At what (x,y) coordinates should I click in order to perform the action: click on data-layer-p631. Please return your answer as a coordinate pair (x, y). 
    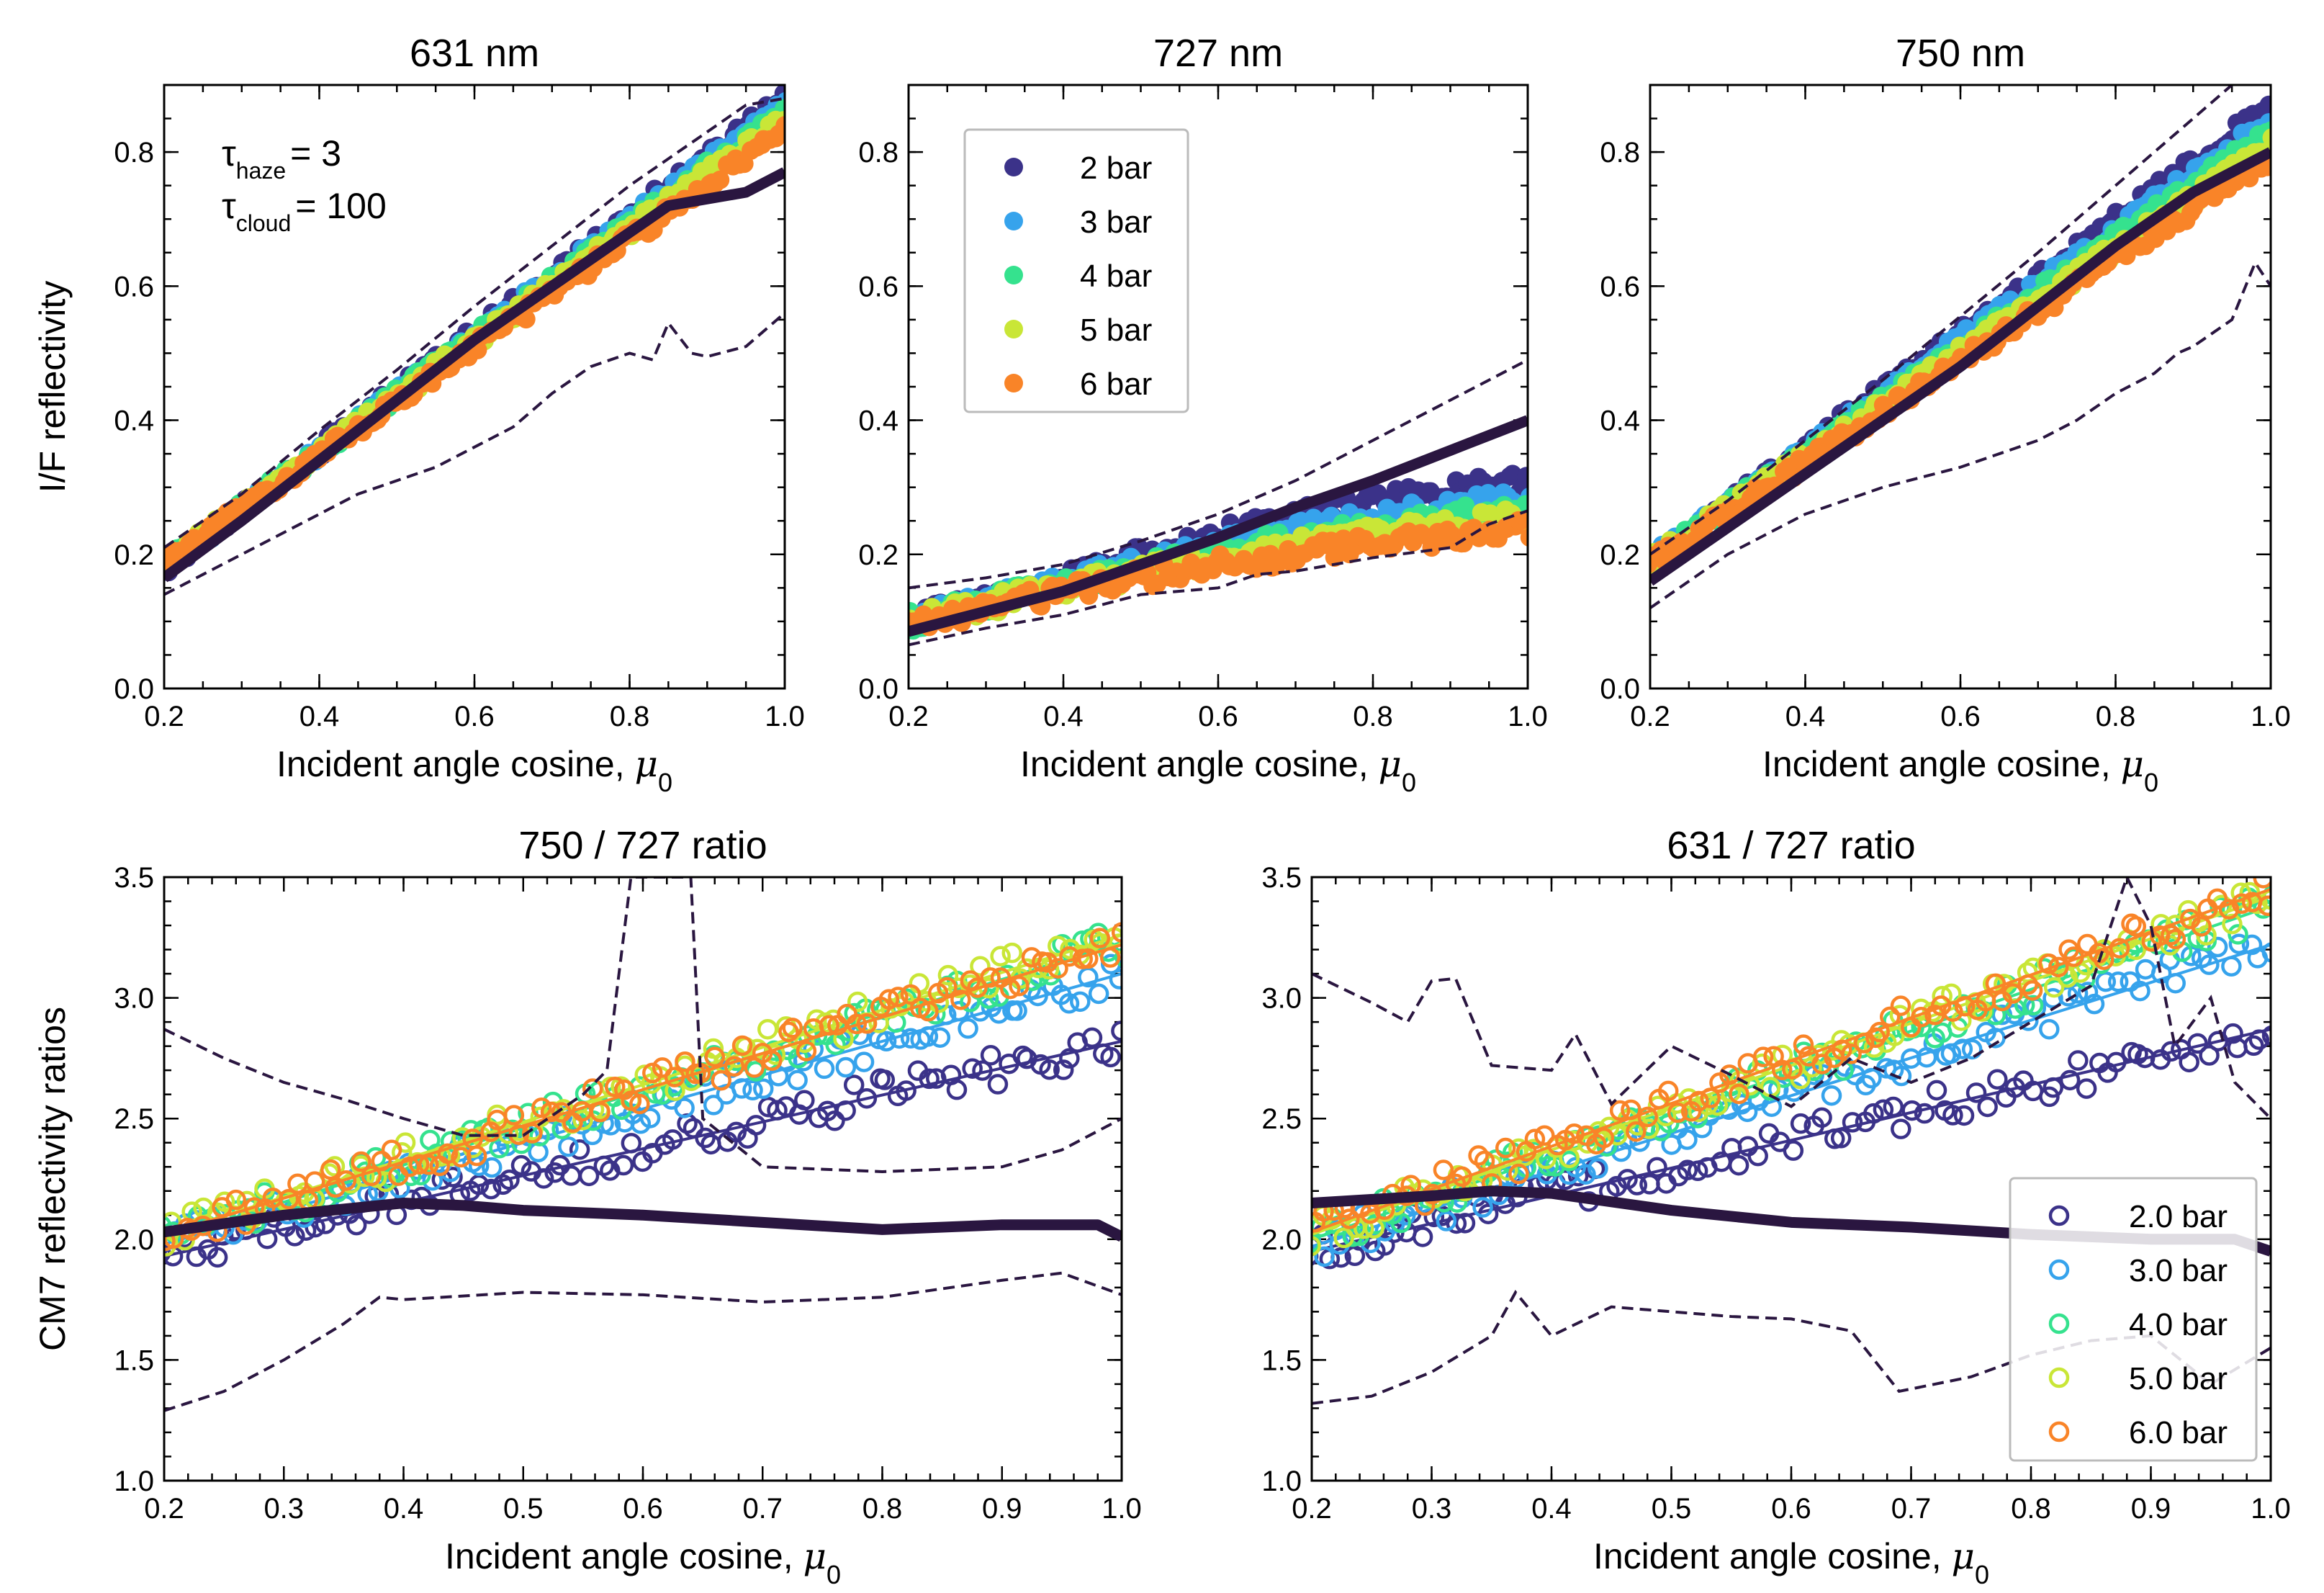
    Looking at the image, I should click on (474, 340).